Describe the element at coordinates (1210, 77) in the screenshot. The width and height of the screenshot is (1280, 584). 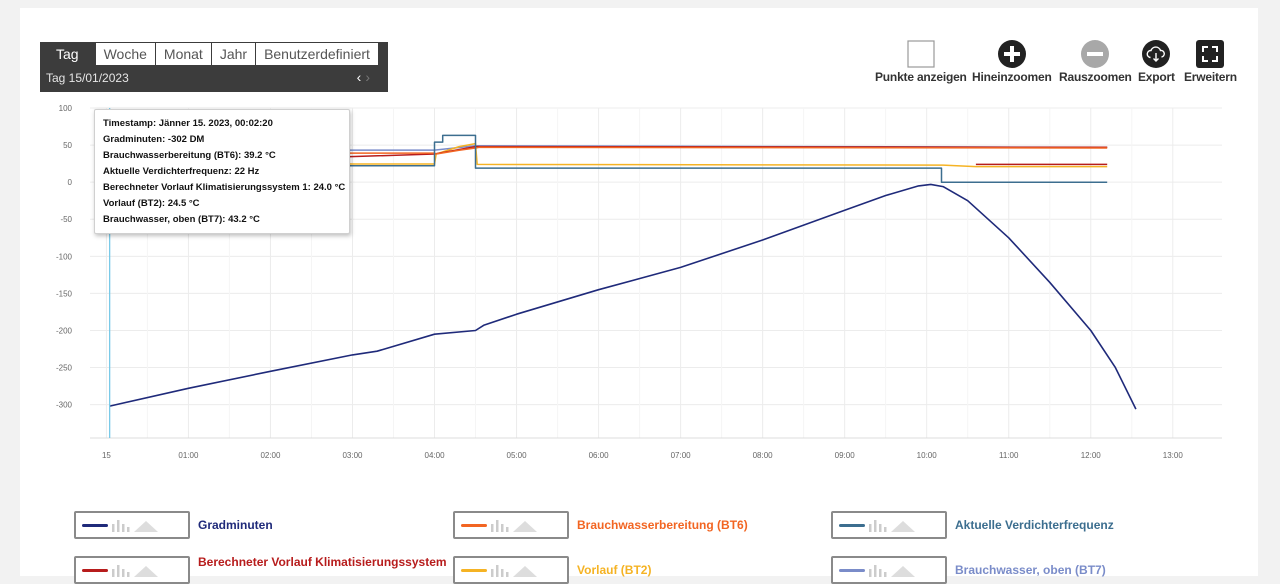
I see `expand-label: Erweitern` at that location.